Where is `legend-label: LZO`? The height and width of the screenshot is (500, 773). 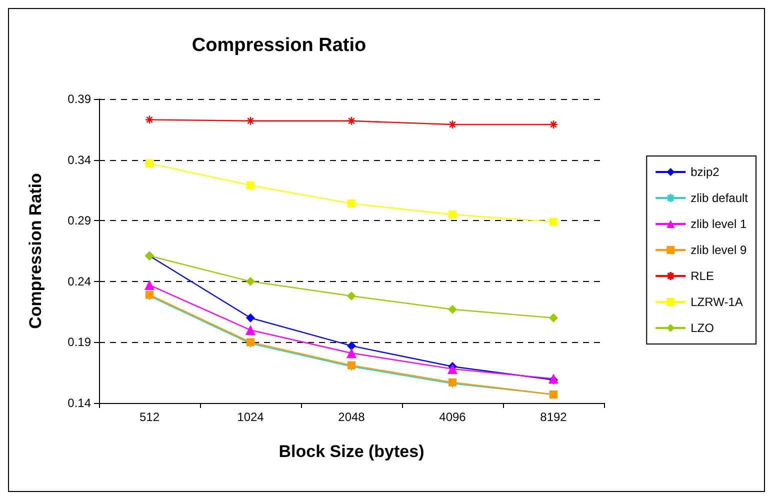 legend-label: LZO is located at coordinates (702, 328).